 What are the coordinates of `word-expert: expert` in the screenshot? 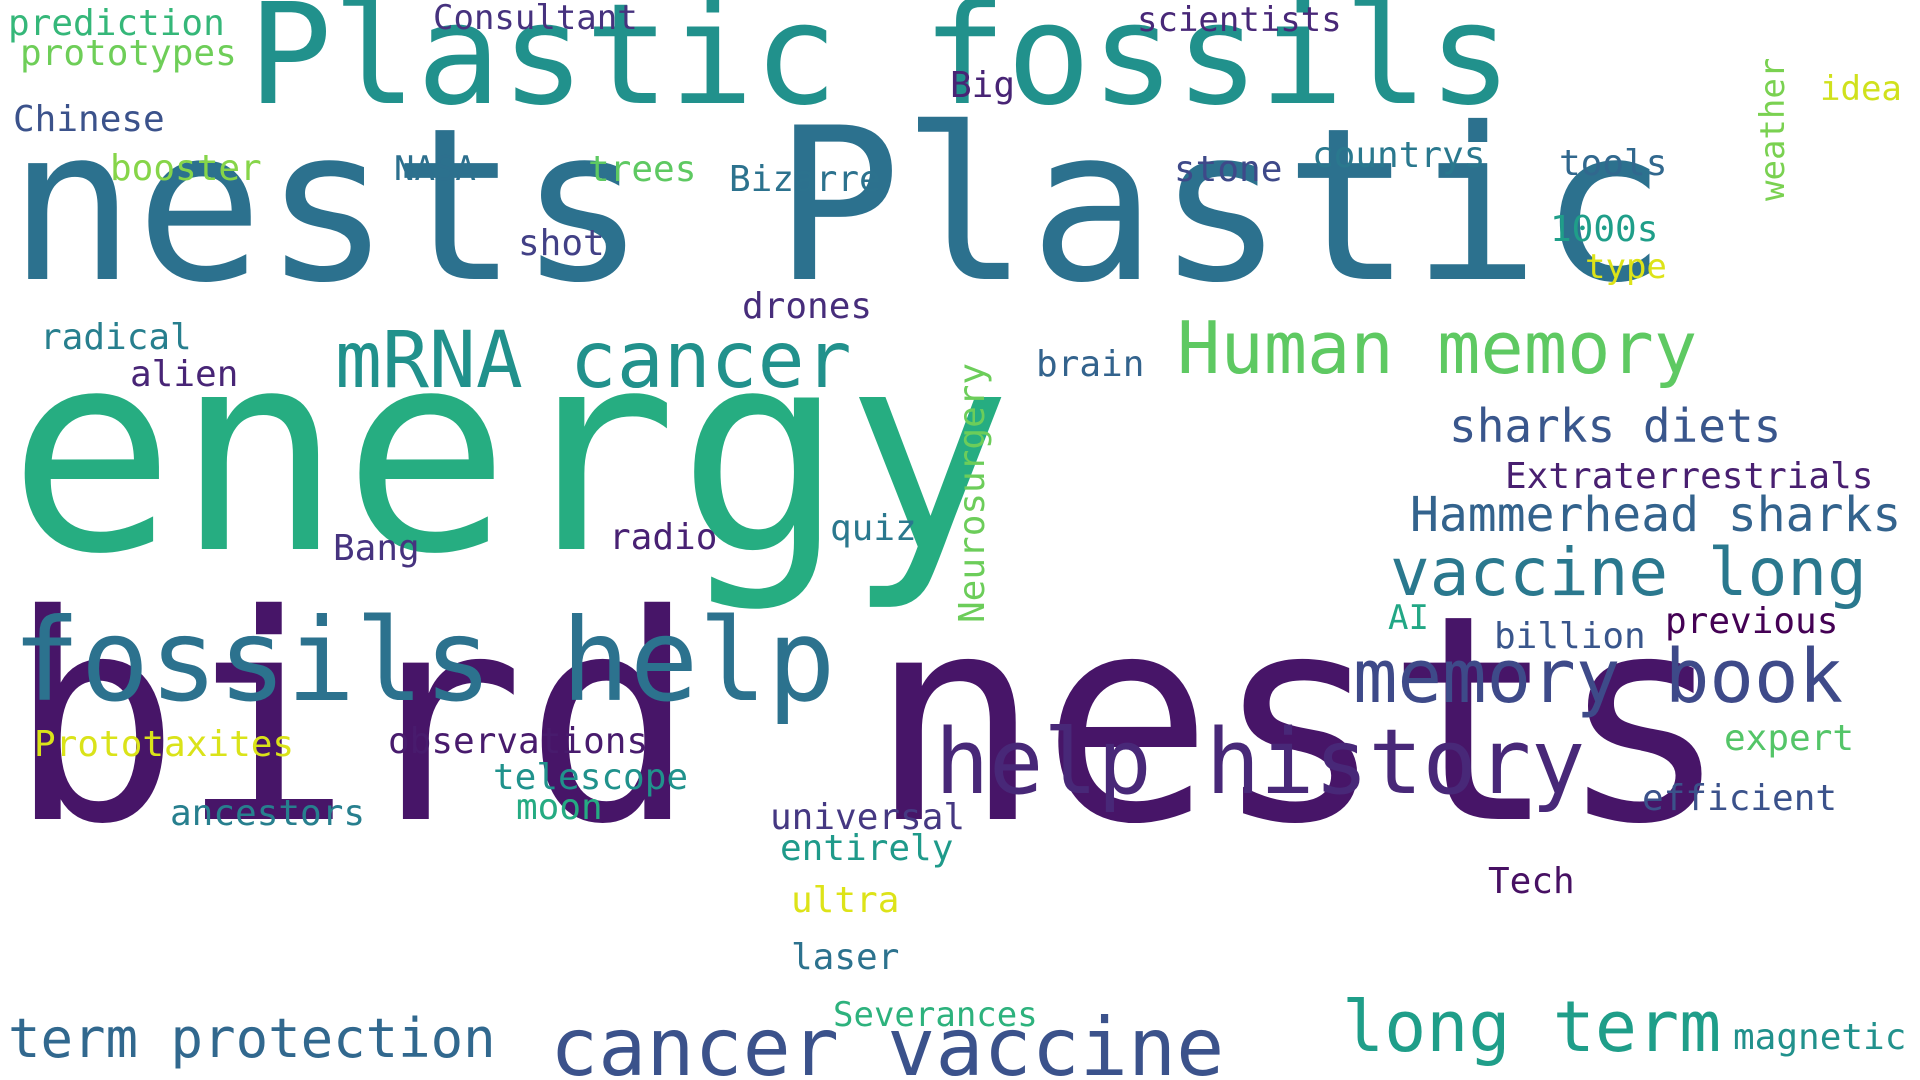 It's located at (1789, 738).